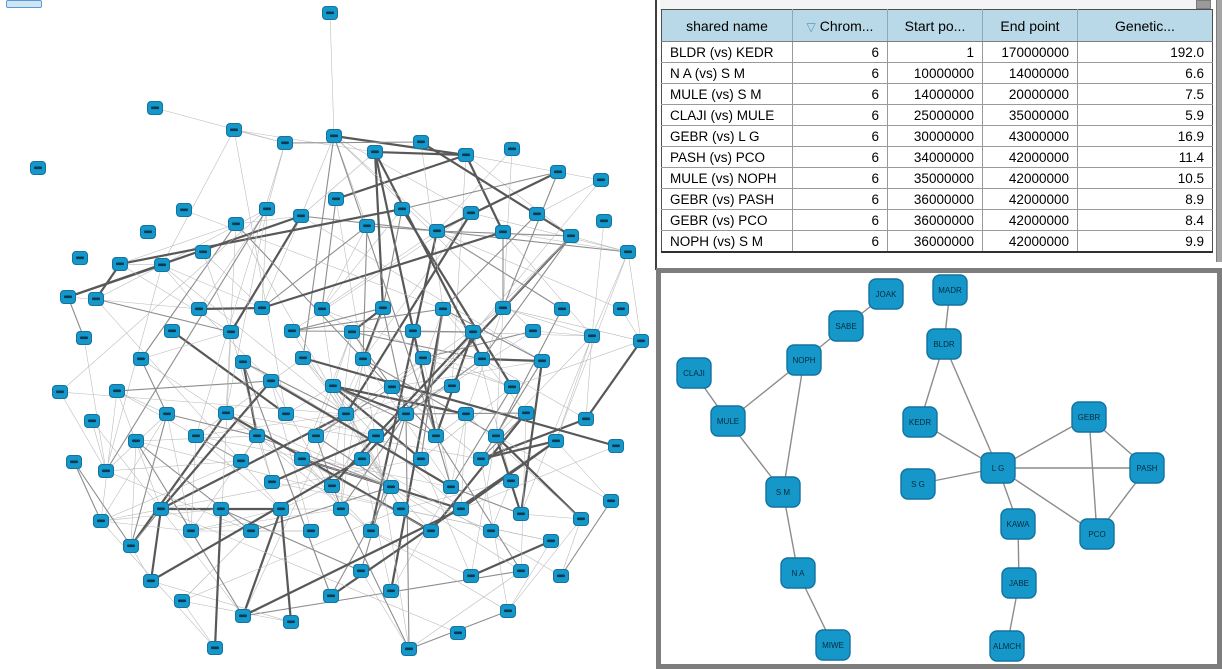 The height and width of the screenshot is (669, 1222). Describe the element at coordinates (811, 26) in the screenshot. I see `filter-funnel-icon: ▽` at that location.